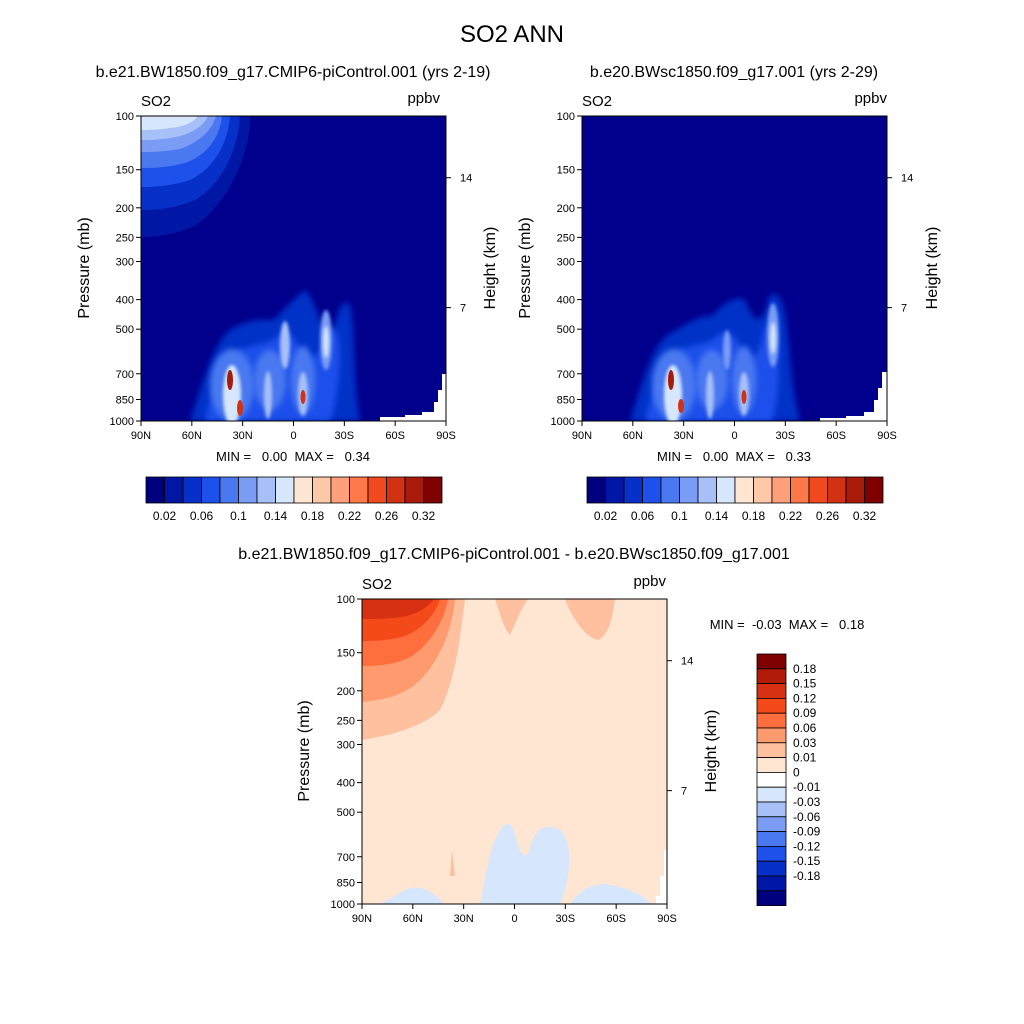 The width and height of the screenshot is (1024, 1024). I want to click on panel-1-peak-32N, so click(230, 380).